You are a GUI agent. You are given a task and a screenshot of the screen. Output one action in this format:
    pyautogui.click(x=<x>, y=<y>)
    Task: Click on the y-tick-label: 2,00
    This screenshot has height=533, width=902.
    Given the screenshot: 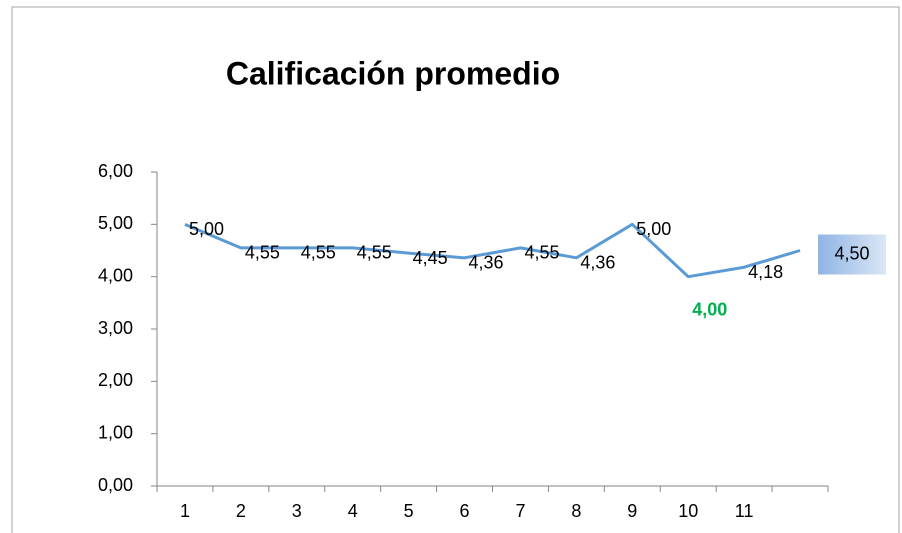 What is the action you would take?
    pyautogui.click(x=115, y=380)
    